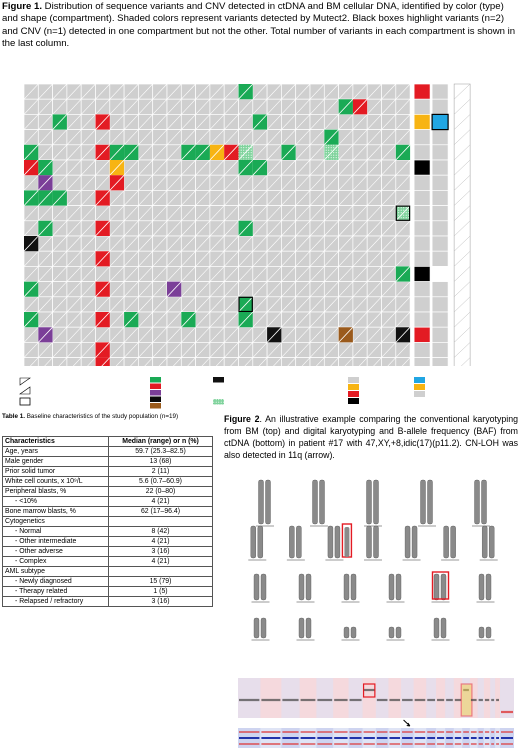 The width and height of the screenshot is (520, 751). What do you see at coordinates (480, 698) in the screenshot?
I see `chrom-band` at bounding box center [480, 698].